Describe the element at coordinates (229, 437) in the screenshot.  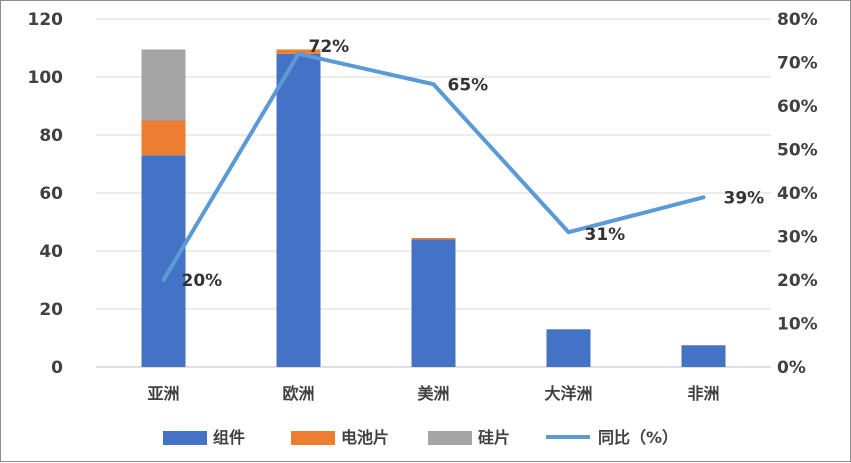
I see `legend-label: 组件` at that location.